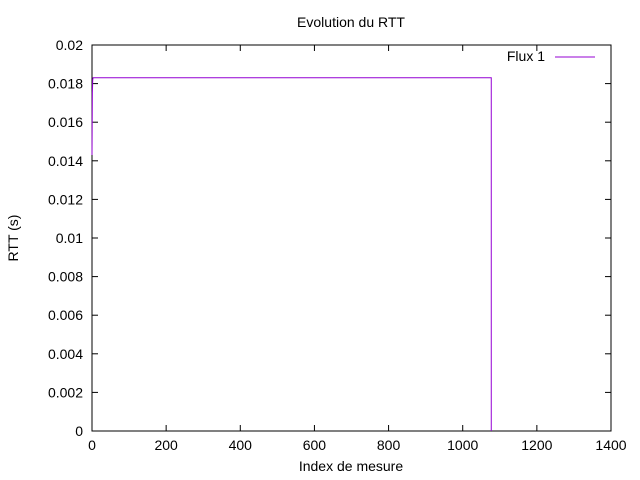 The width and height of the screenshot is (640, 480). What do you see at coordinates (610, 445) in the screenshot?
I see `x-tick-label: 1400` at bounding box center [610, 445].